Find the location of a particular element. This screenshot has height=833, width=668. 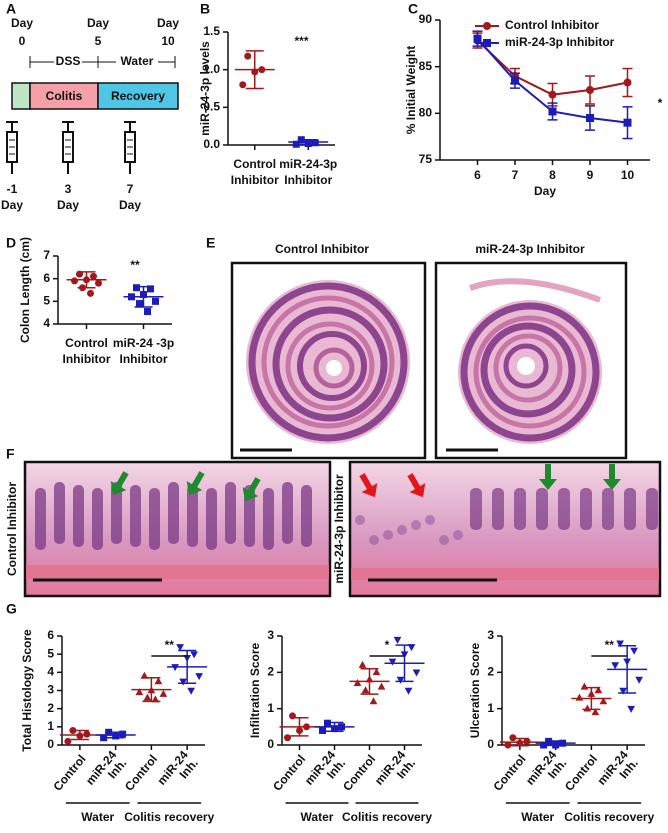

group-label: Water is located at coordinates (537, 817).